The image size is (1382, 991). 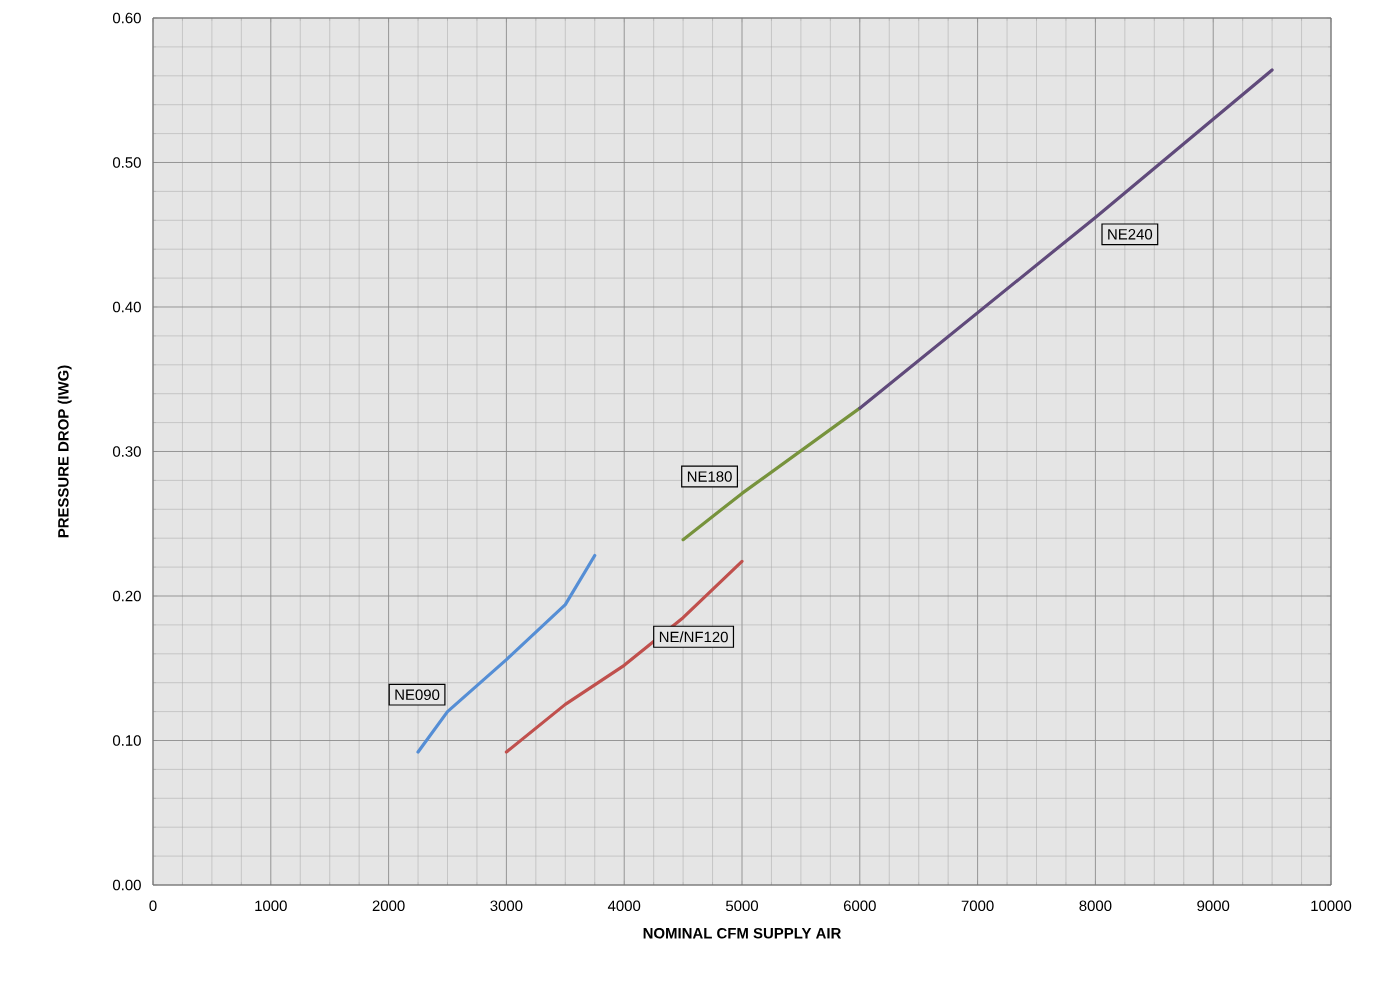 I want to click on x-tick-label: 3000, so click(x=506, y=906).